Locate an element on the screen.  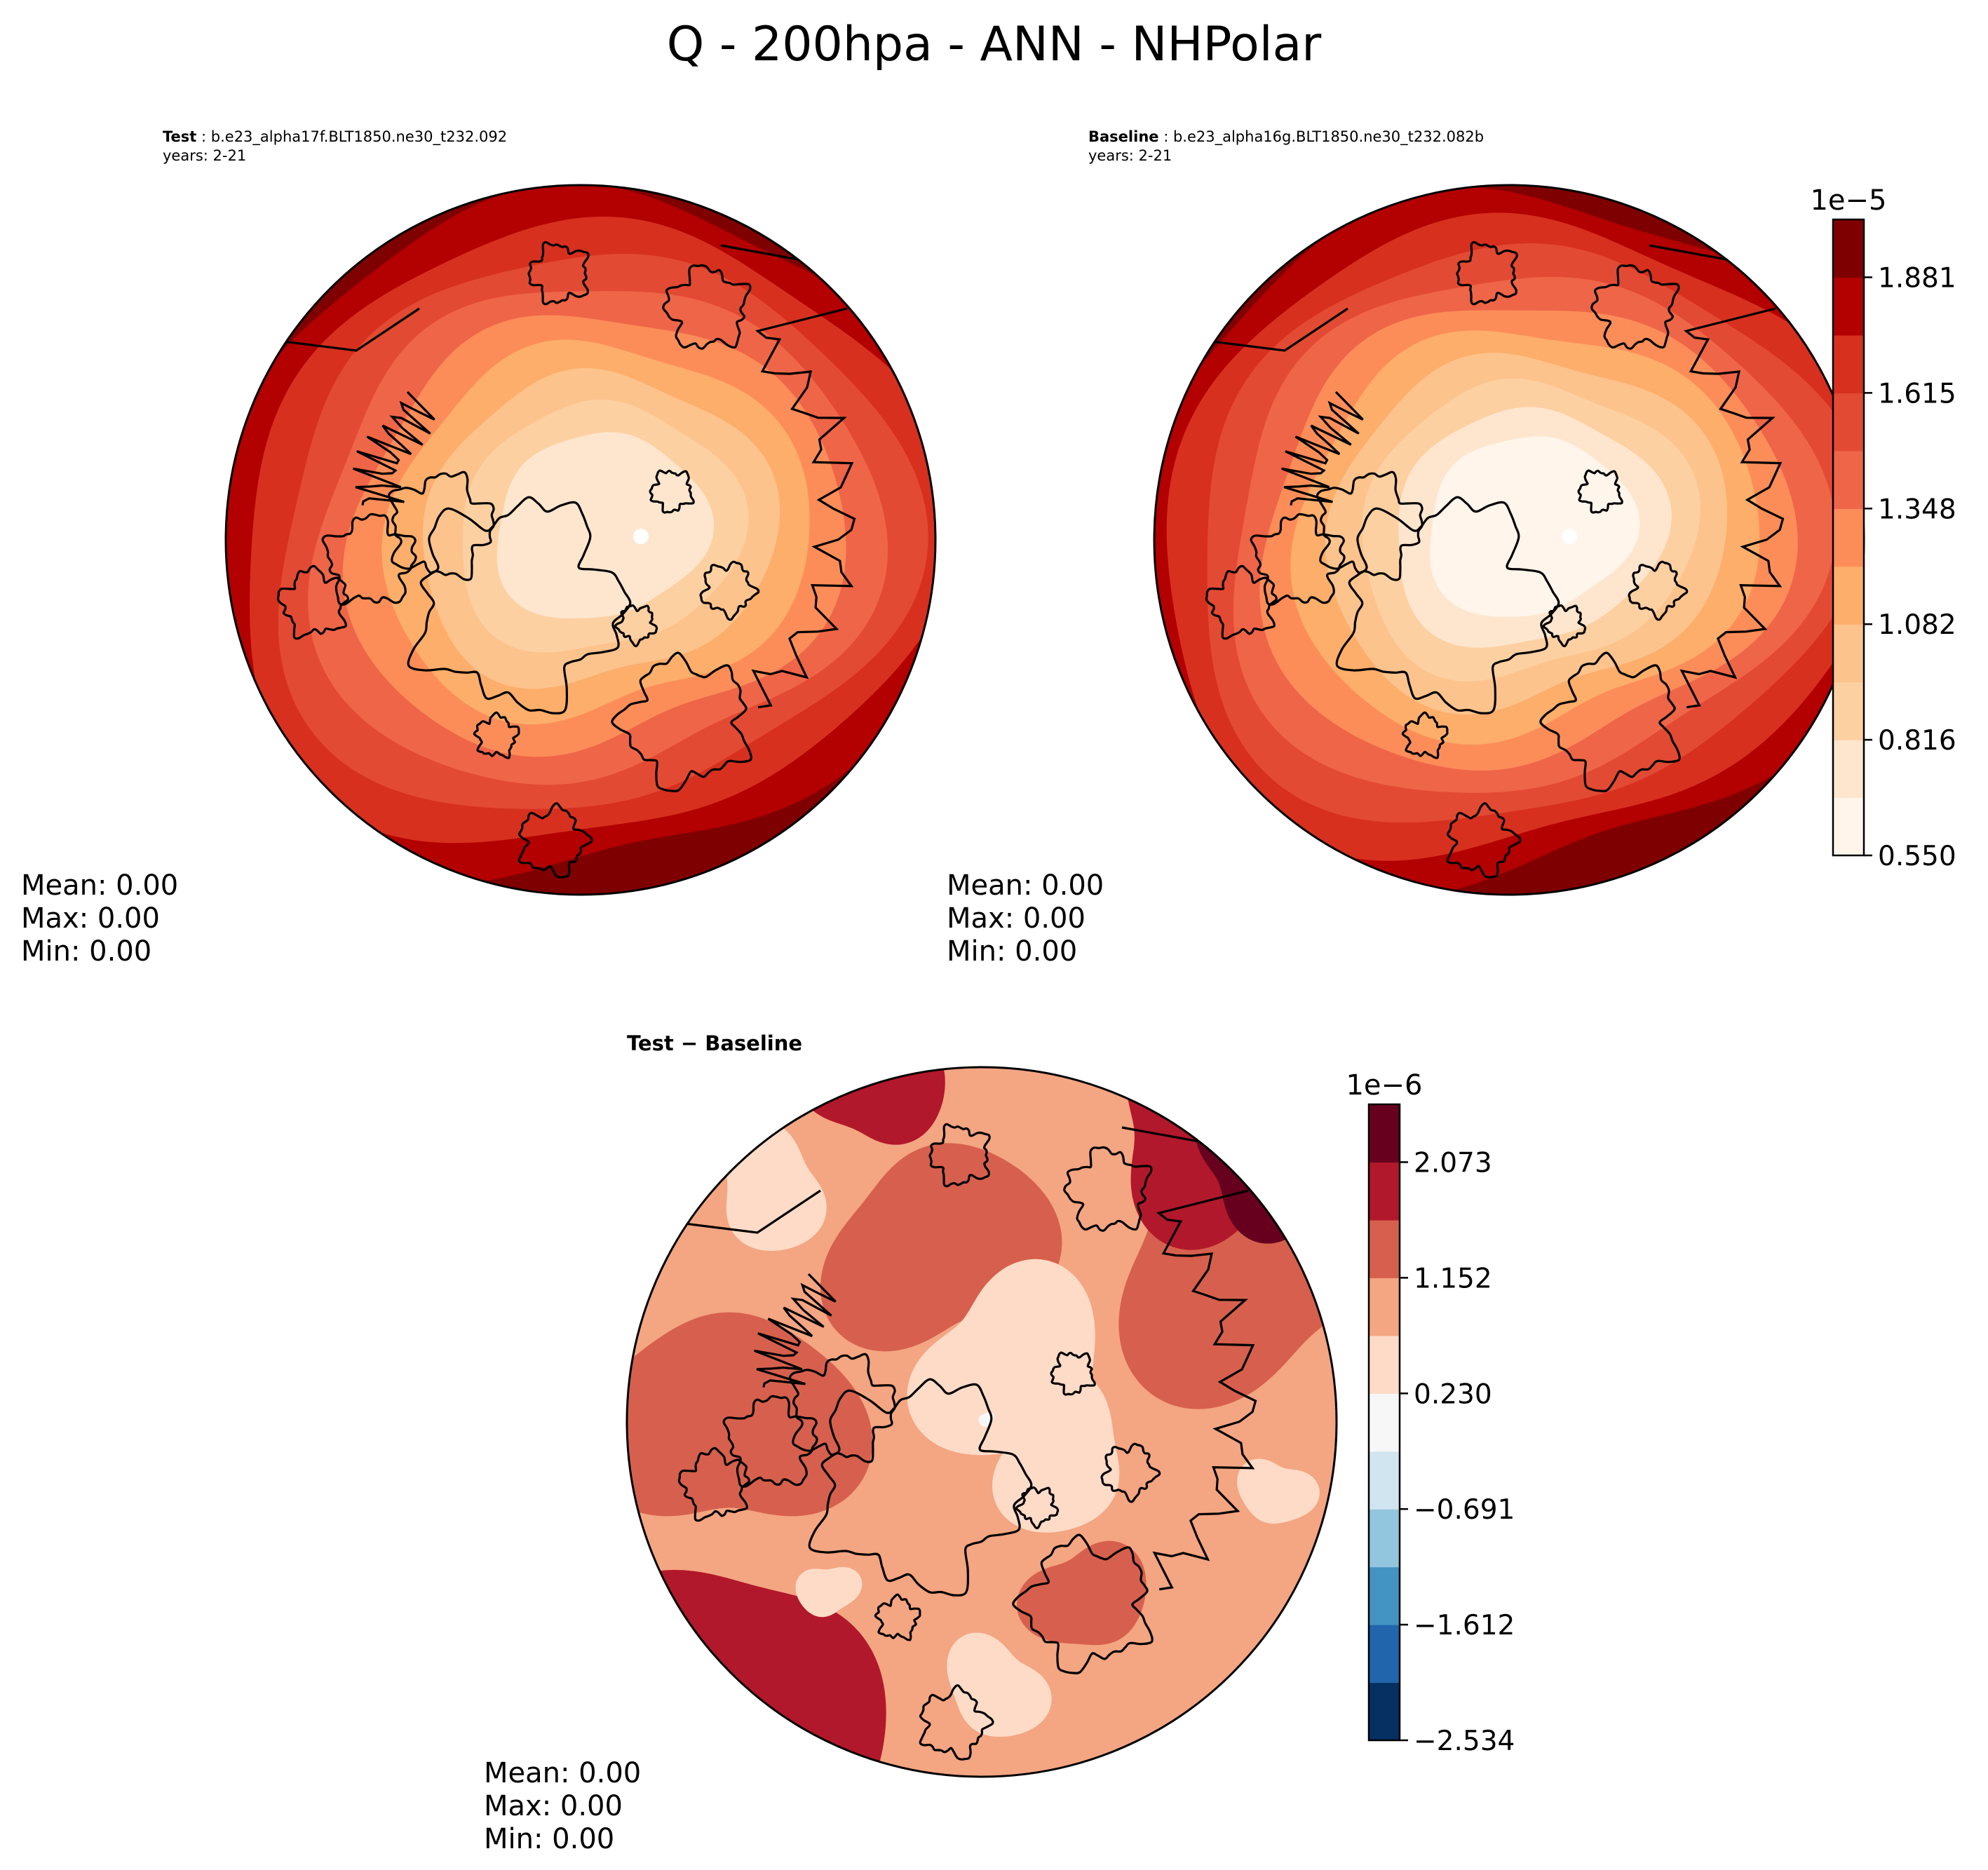
baseline-label: Baseline is located at coordinates (1123, 136).